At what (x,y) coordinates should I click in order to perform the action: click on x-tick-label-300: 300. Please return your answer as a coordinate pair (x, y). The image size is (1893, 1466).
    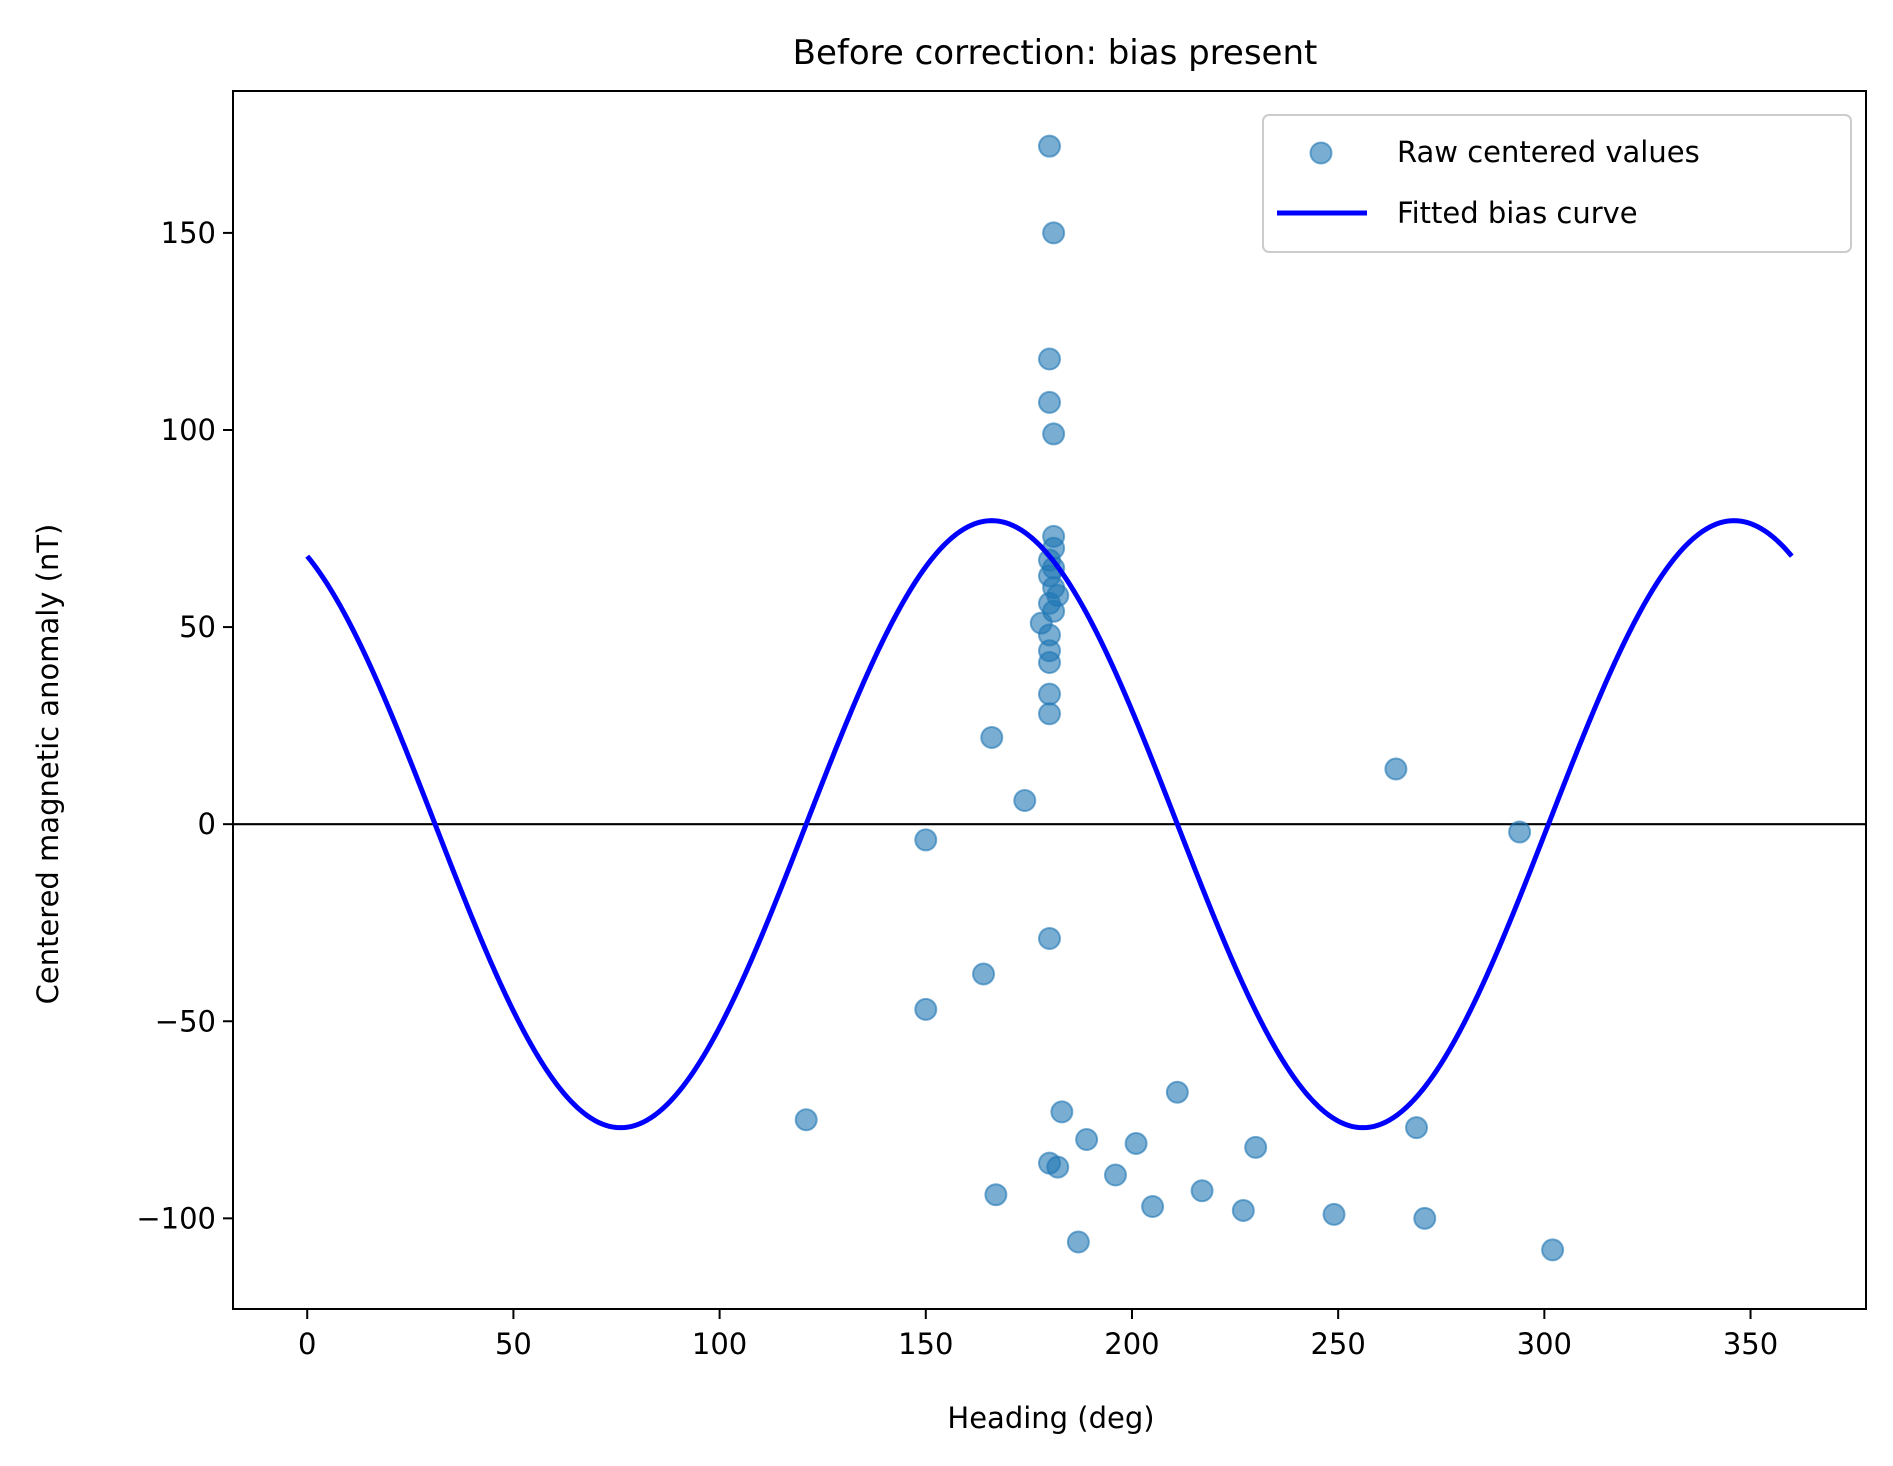
    Looking at the image, I should click on (1544, 1344).